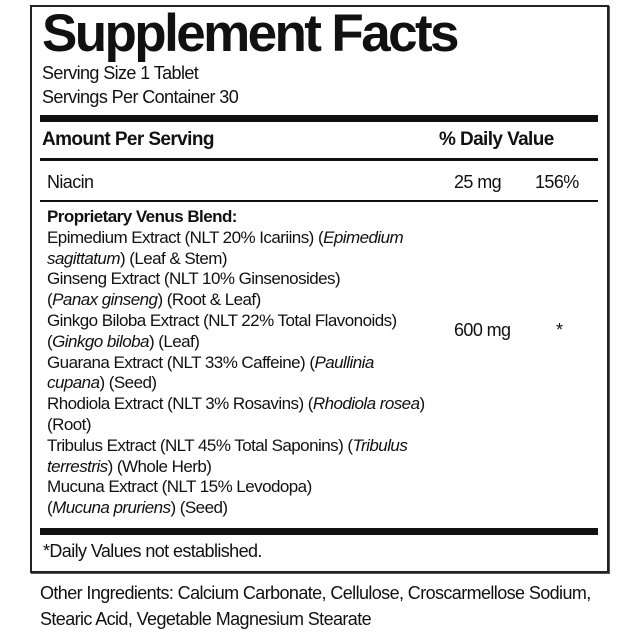  Describe the element at coordinates (83, 258) in the screenshot. I see `latin-name: sagittatum` at that location.